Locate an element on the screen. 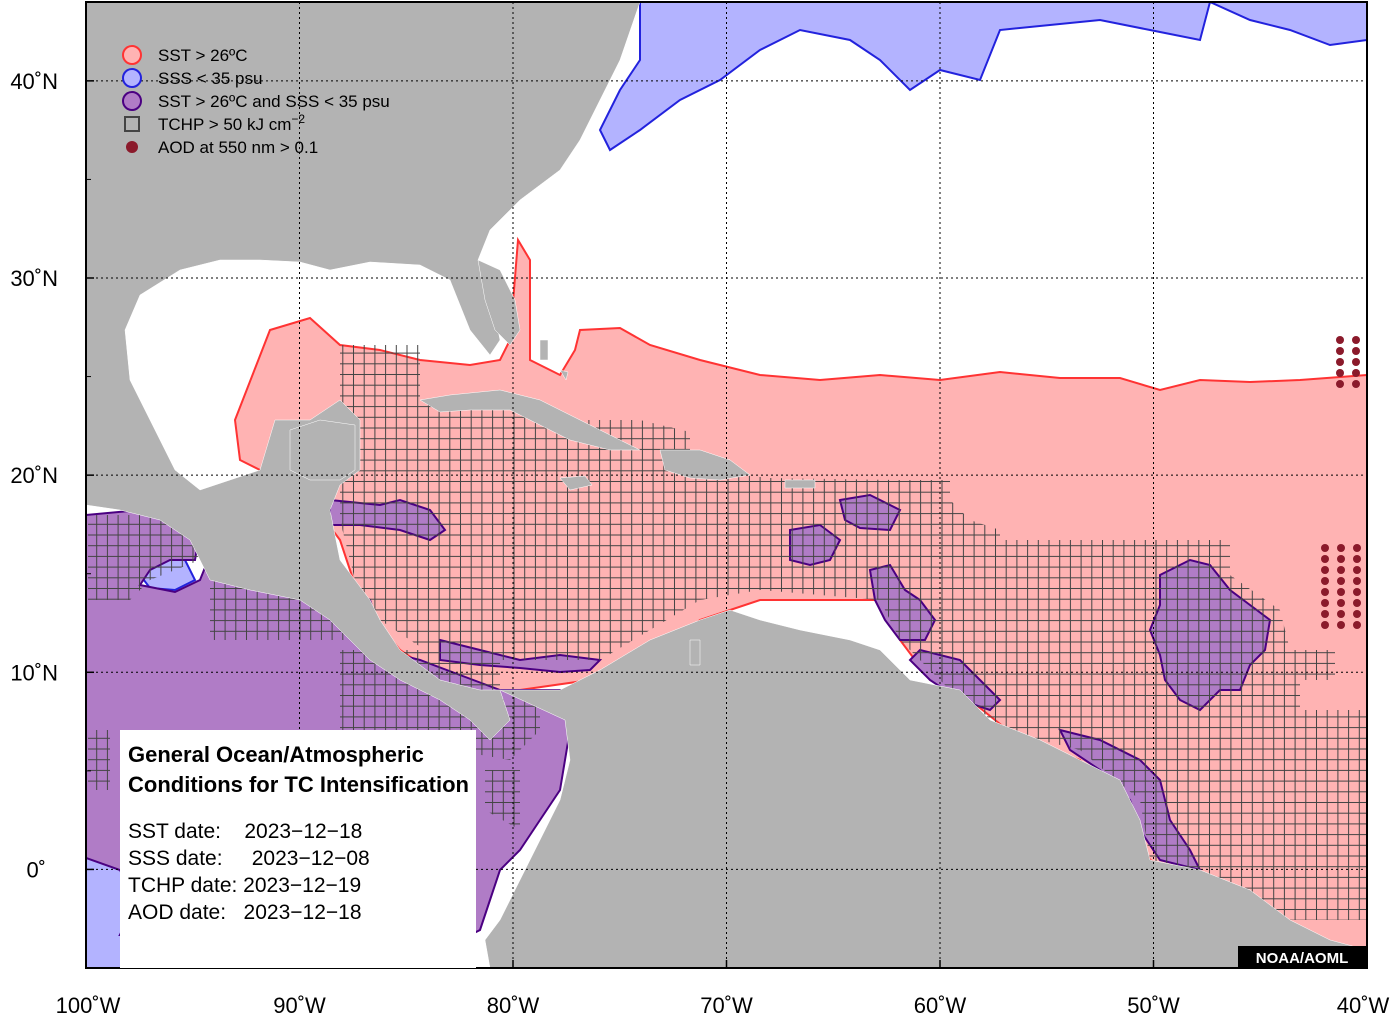  x-tick-label: 70˚W is located at coordinates (726, 1005).